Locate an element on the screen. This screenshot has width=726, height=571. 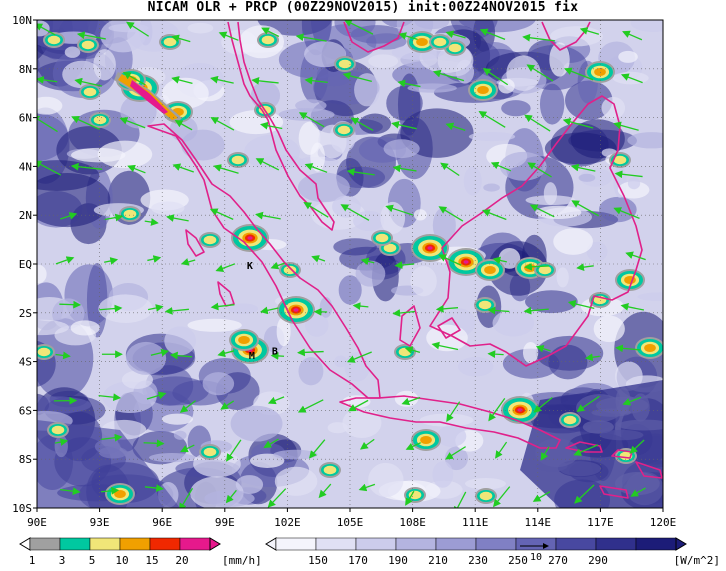
lon-tick-label: 105E is located at coordinates (350, 522).